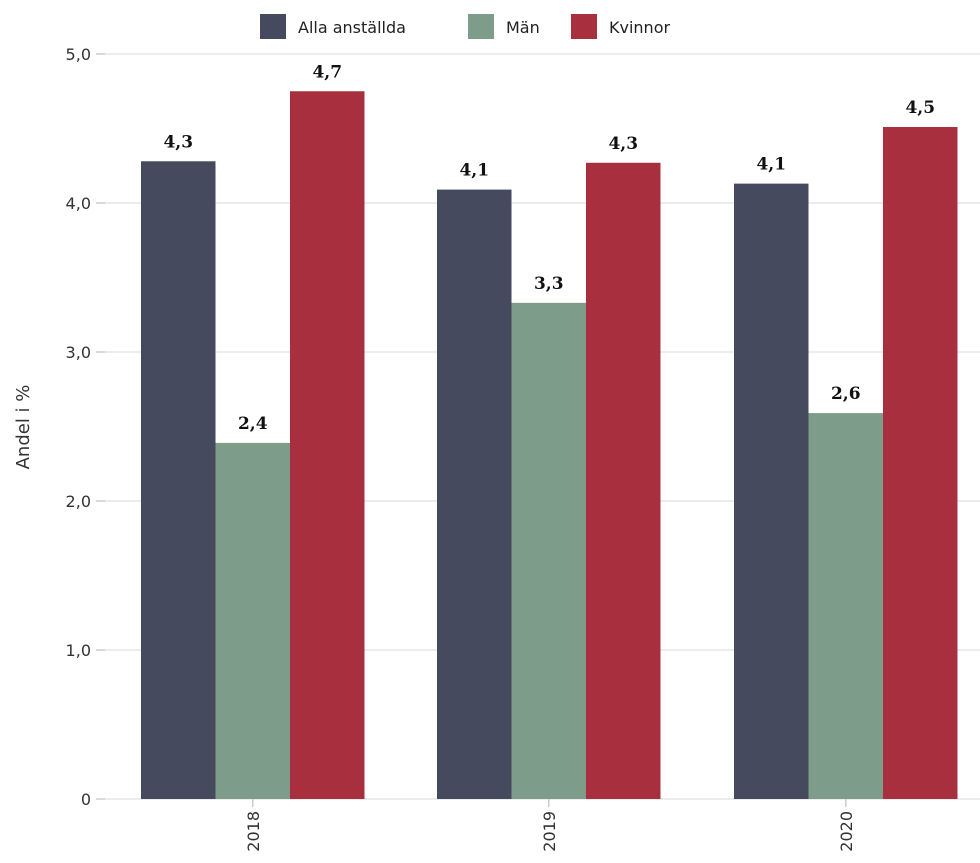  What do you see at coordinates (78, 650) in the screenshot?
I see `y-tick-label: 1,0` at bounding box center [78, 650].